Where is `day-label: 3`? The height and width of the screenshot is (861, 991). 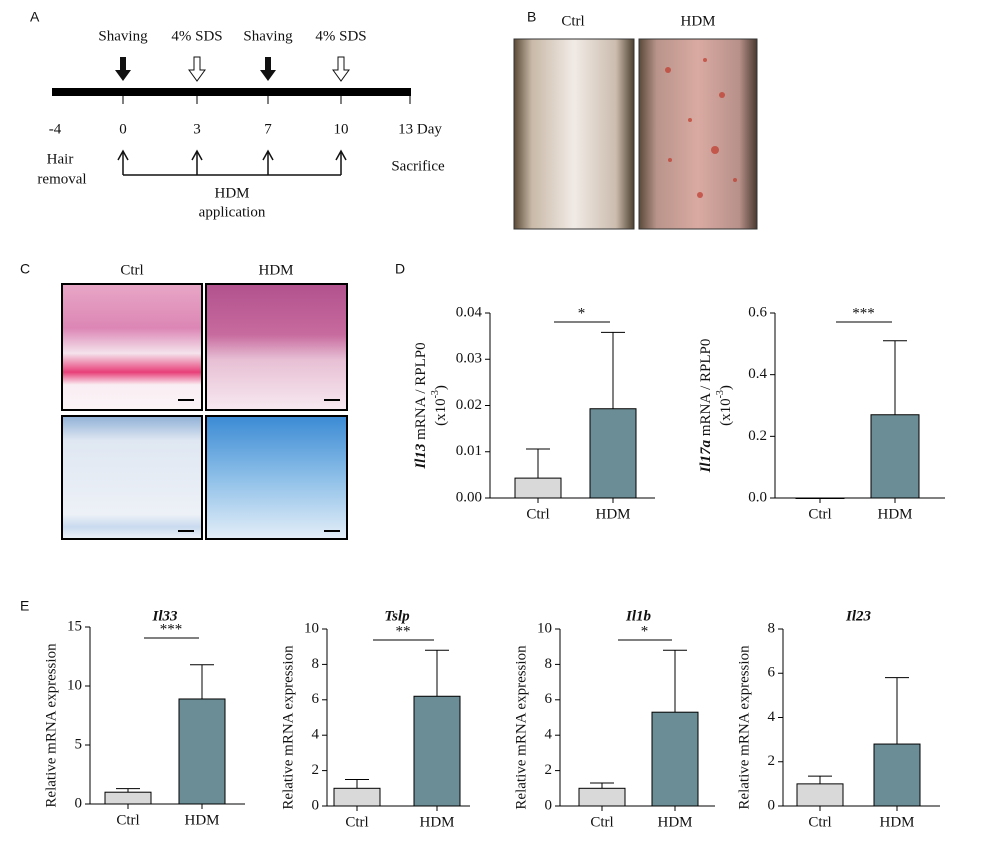
day-label: 3 is located at coordinates (197, 129).